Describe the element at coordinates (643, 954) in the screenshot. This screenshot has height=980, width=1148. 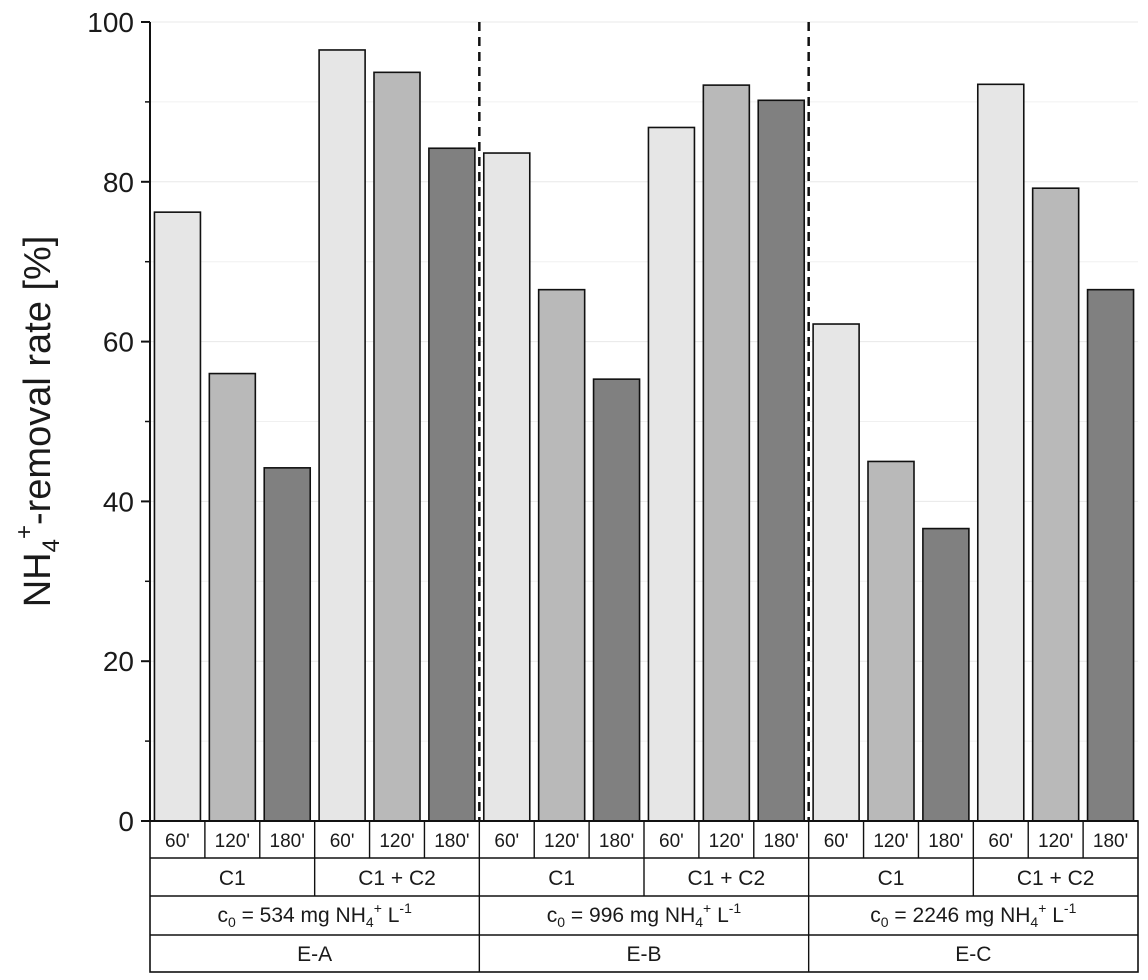
I see `experiment-label: E-B` at that location.